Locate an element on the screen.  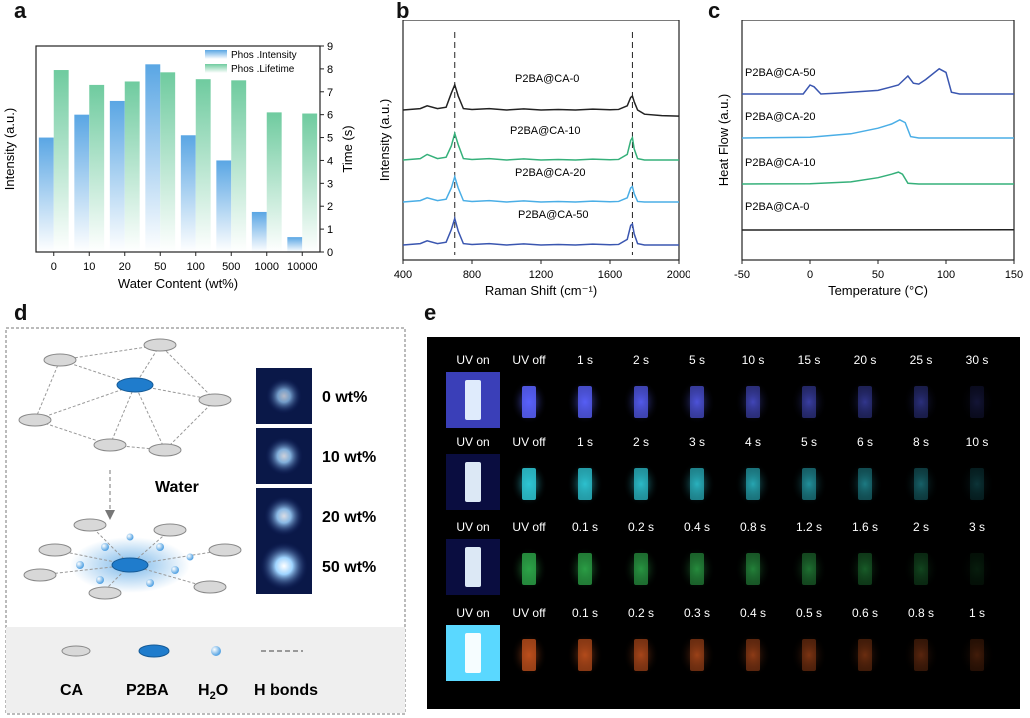
e-time-label-r1-c5: 4 s is located at coordinates (753, 442).